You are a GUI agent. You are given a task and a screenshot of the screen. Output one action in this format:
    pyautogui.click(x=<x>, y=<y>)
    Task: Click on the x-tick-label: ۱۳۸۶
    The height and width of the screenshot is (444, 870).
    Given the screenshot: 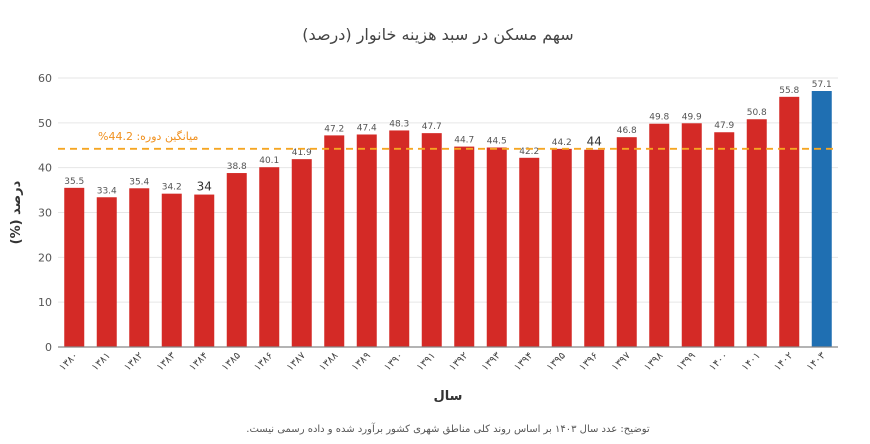 What is the action you would take?
    pyautogui.click(x=263, y=361)
    